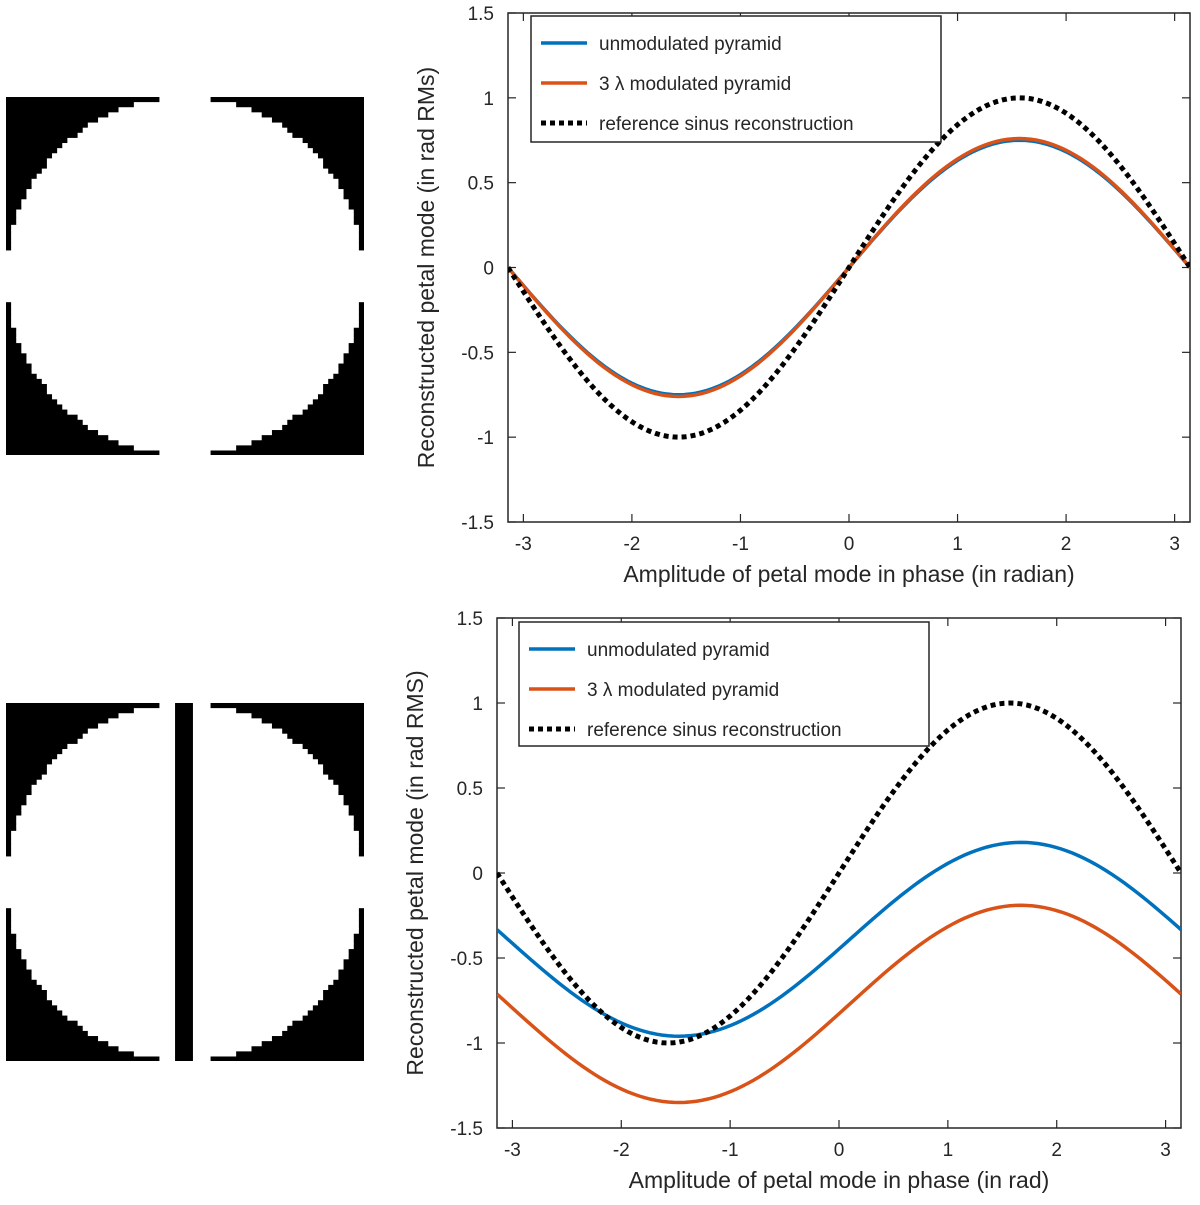 The width and height of the screenshot is (1200, 1205). I want to click on pupil-mask-spider, so click(185, 882).